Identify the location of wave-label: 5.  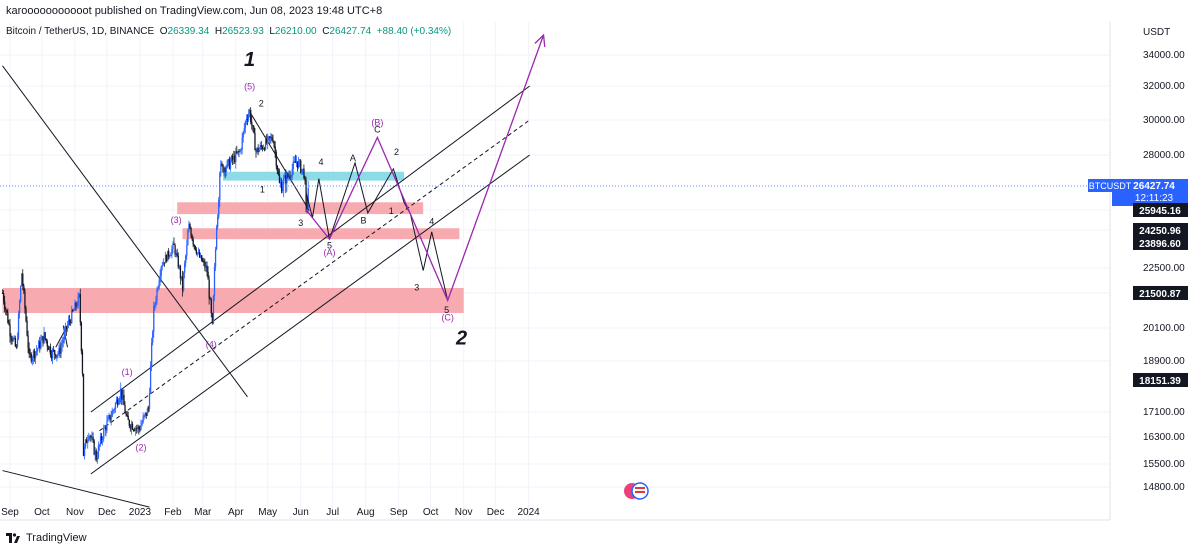
(329, 245).